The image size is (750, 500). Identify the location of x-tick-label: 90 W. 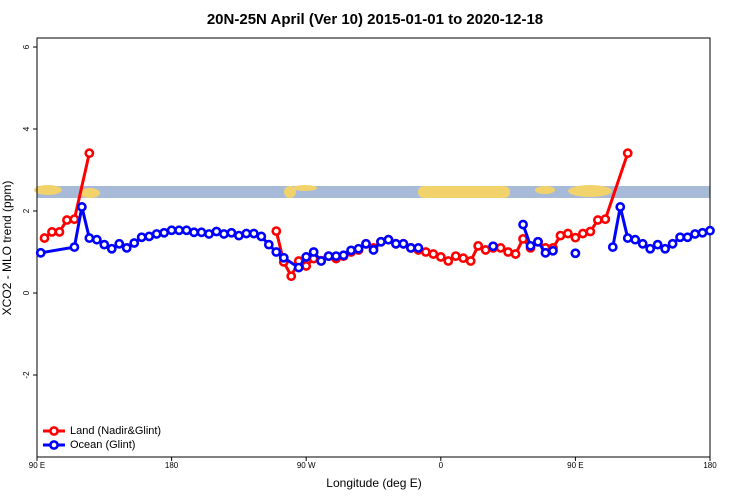
(306, 465).